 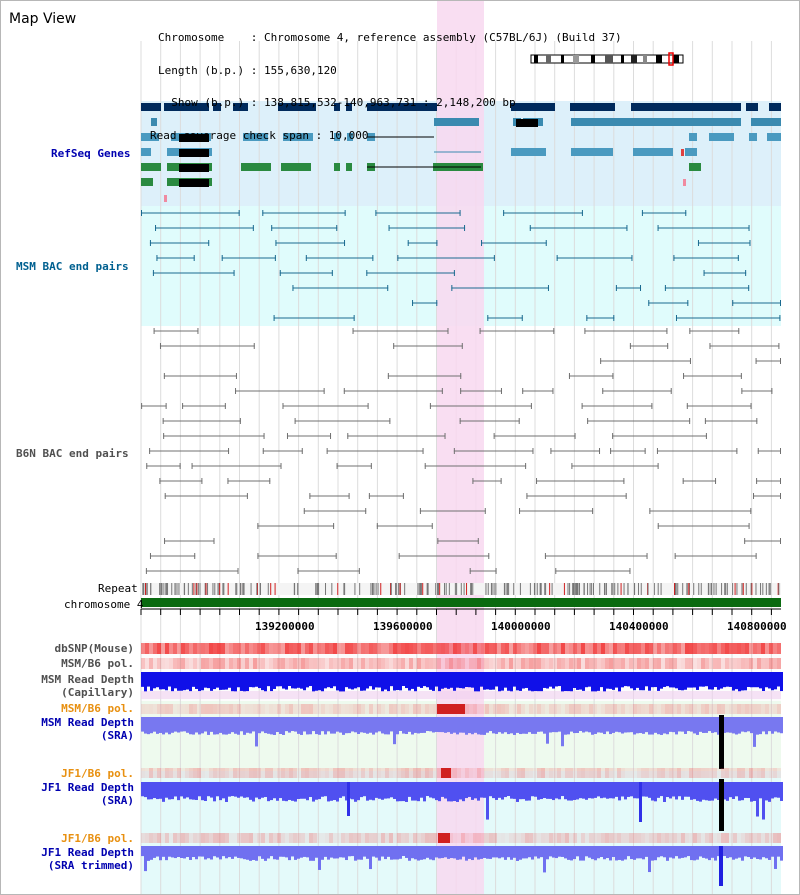 I want to click on track-label-msm-depth-capillary: MSM Read Depth (Capillary), so click(x=67, y=686).